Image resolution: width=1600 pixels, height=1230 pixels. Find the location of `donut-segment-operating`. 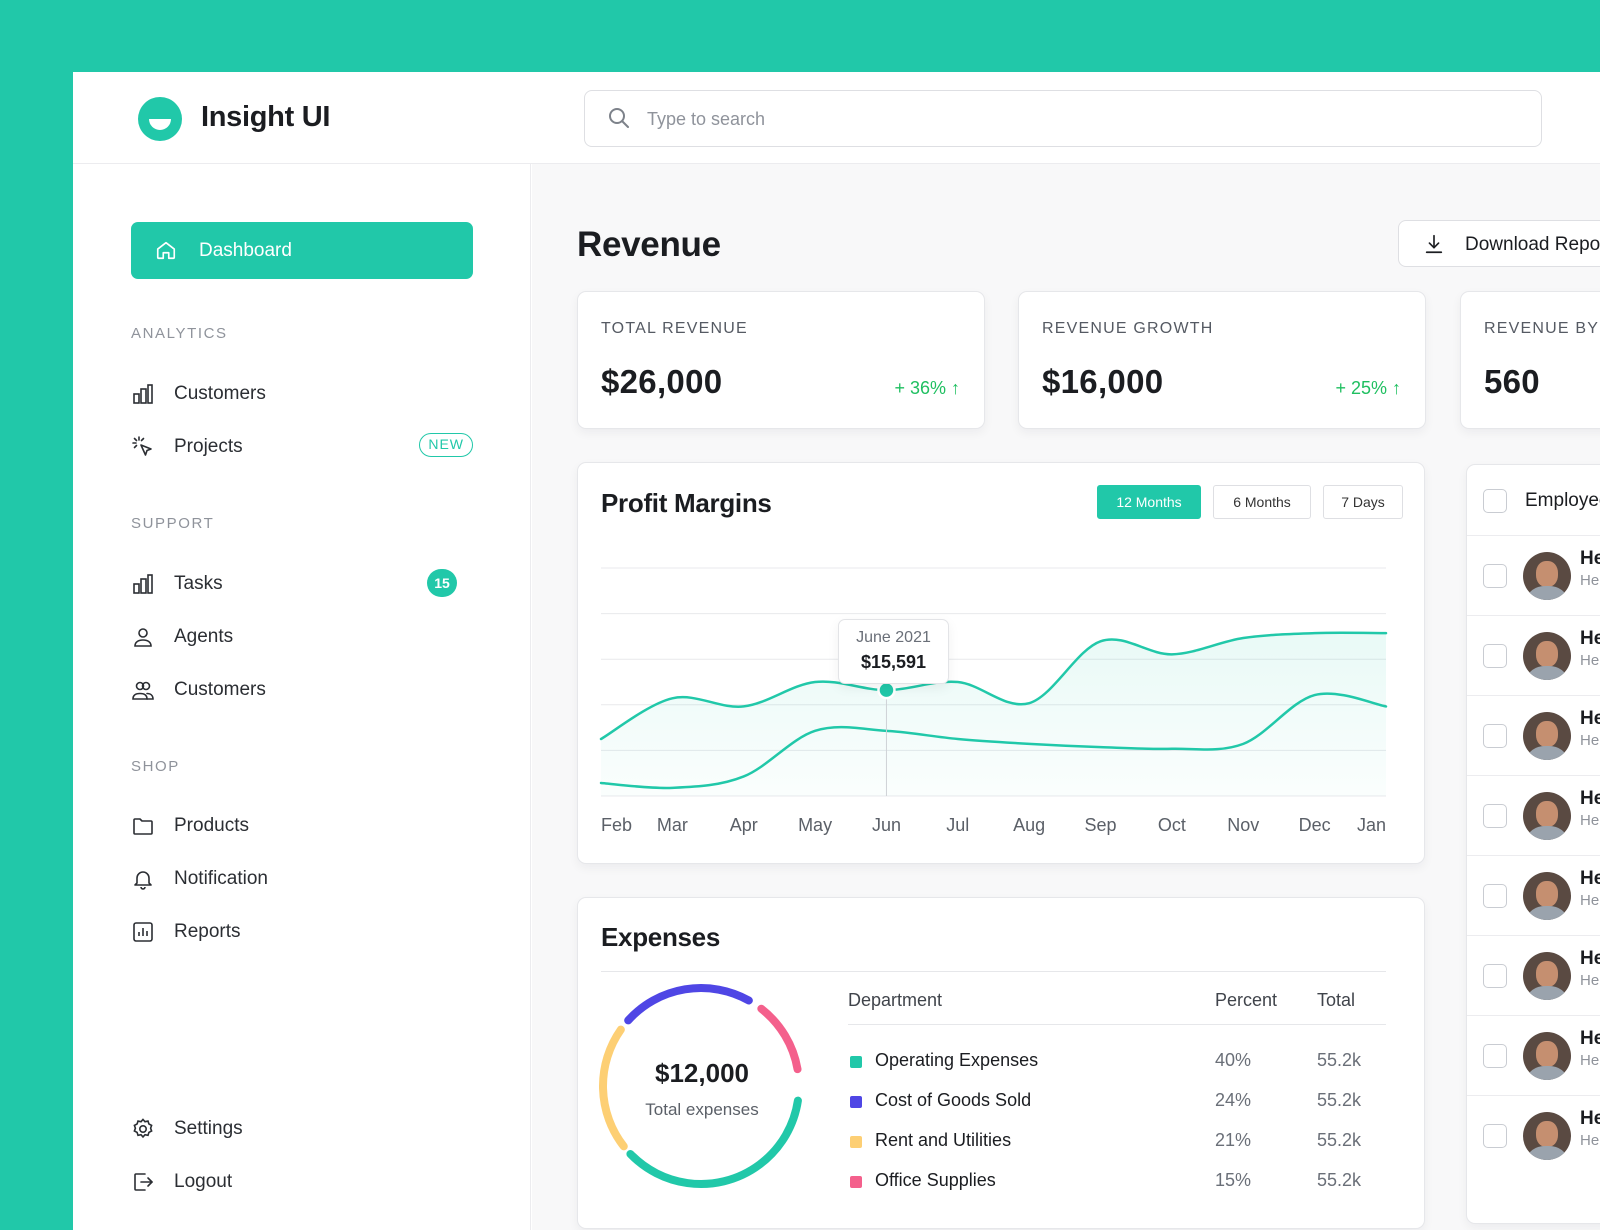

donut-segment-operating is located at coordinates (701, 1086).